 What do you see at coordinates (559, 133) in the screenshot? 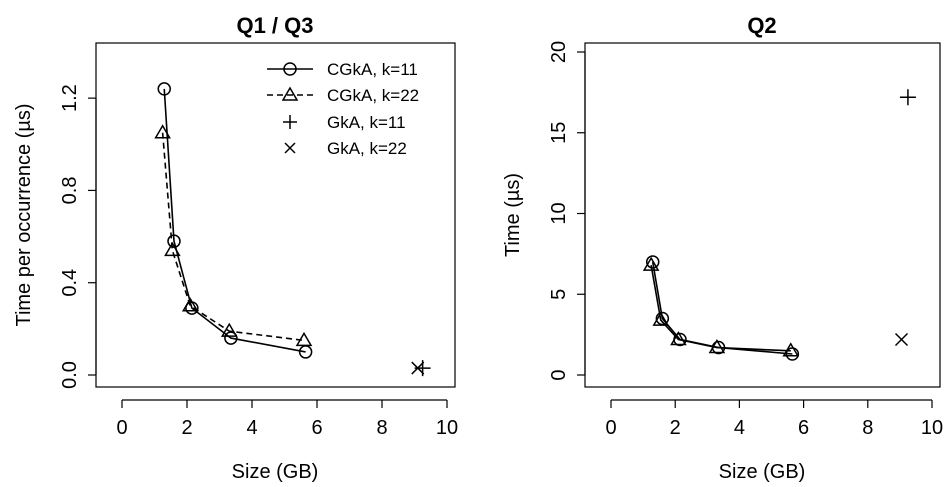
I see `y-tick-label: 15` at bounding box center [559, 133].